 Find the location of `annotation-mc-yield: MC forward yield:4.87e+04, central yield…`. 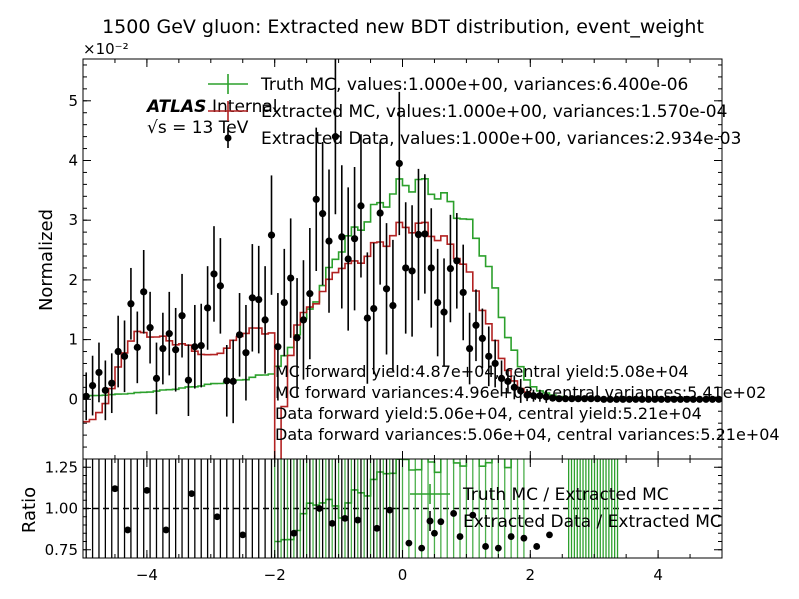

annotation-mc-yield: MC forward yield:4.87e+04, central yield… is located at coordinates (482, 371).